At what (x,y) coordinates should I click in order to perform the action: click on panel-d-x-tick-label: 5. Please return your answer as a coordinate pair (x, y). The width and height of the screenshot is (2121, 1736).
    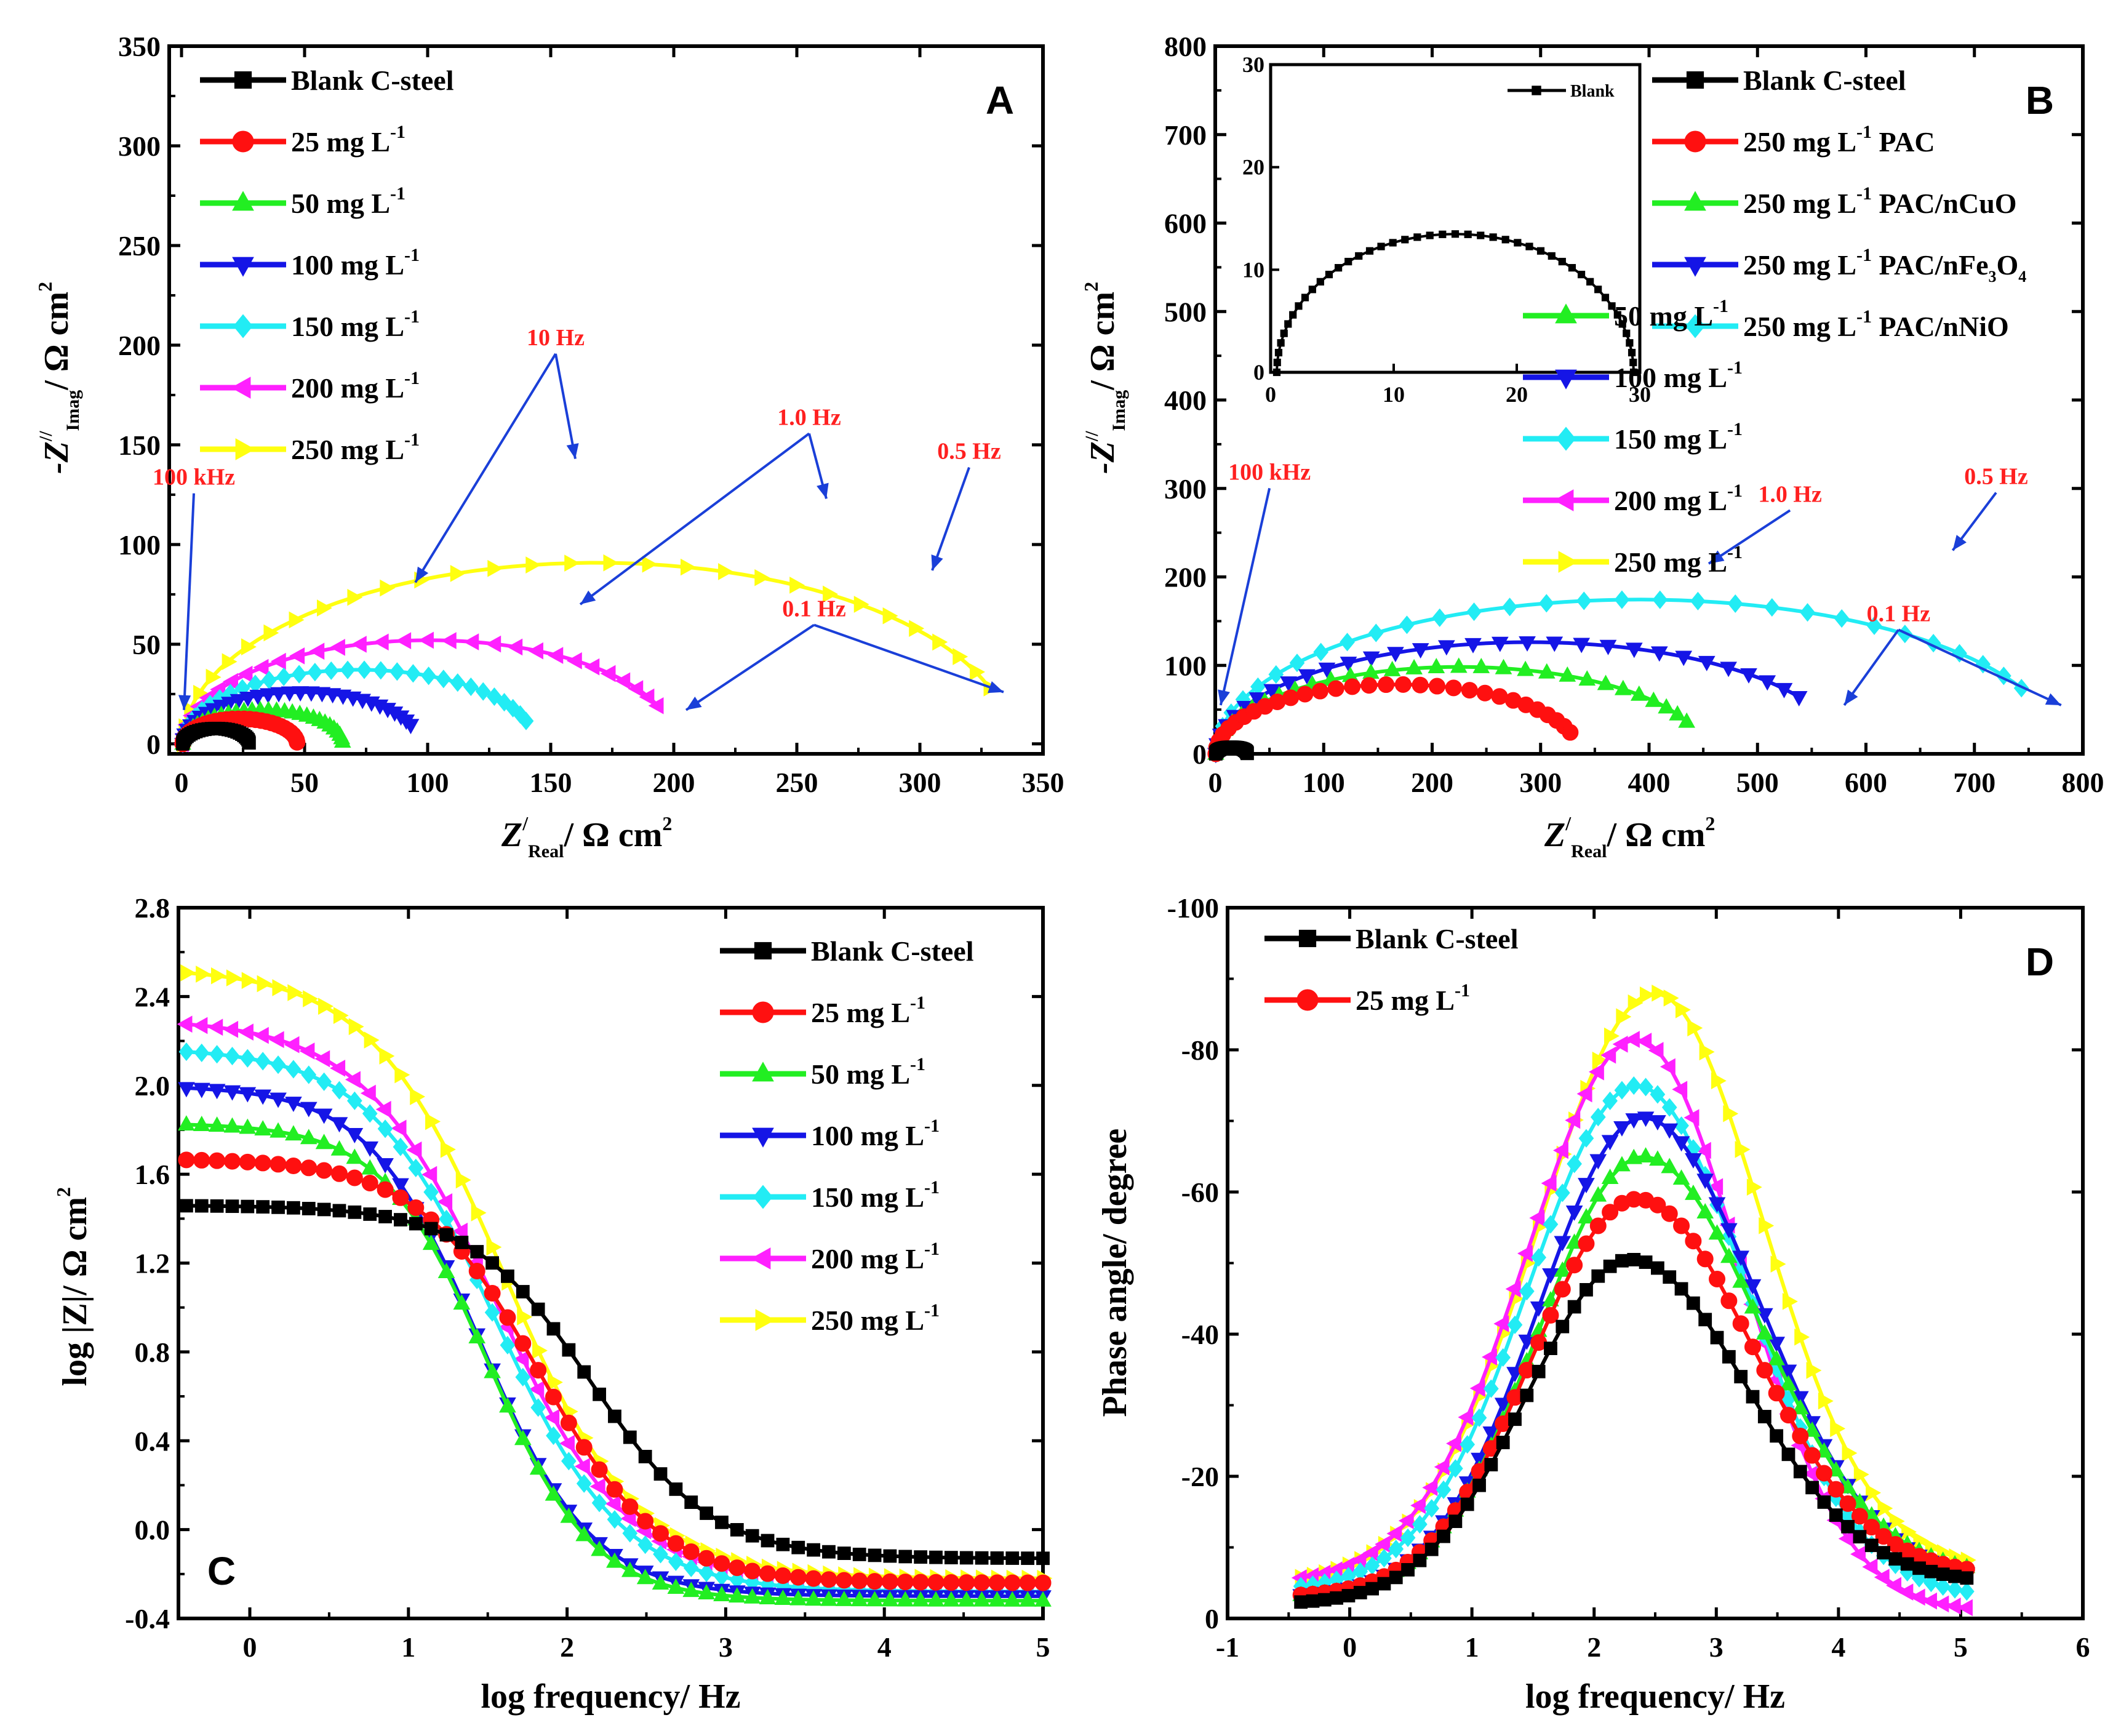
    Looking at the image, I should click on (1961, 1647).